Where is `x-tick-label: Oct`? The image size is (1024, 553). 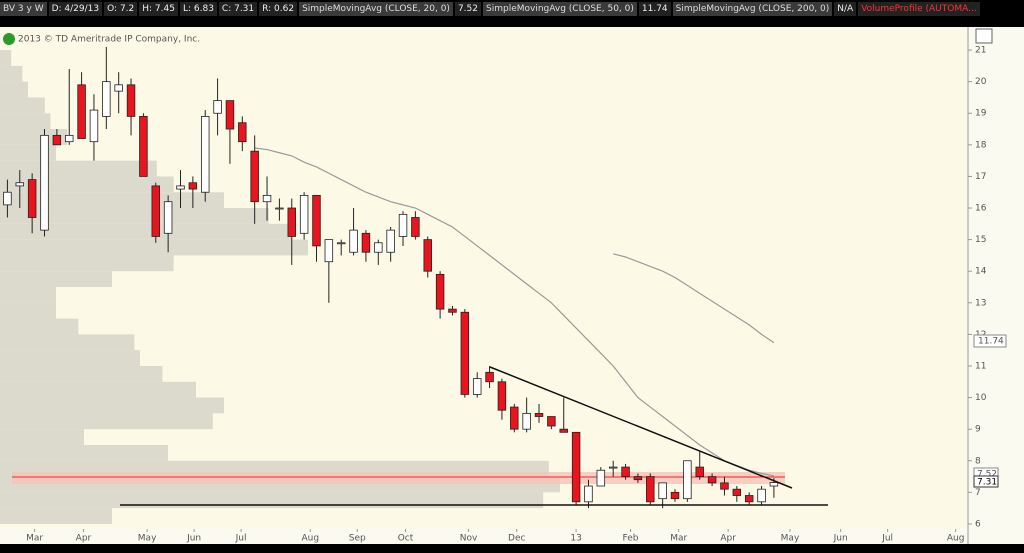 x-tick-label: Oct is located at coordinates (406, 539).